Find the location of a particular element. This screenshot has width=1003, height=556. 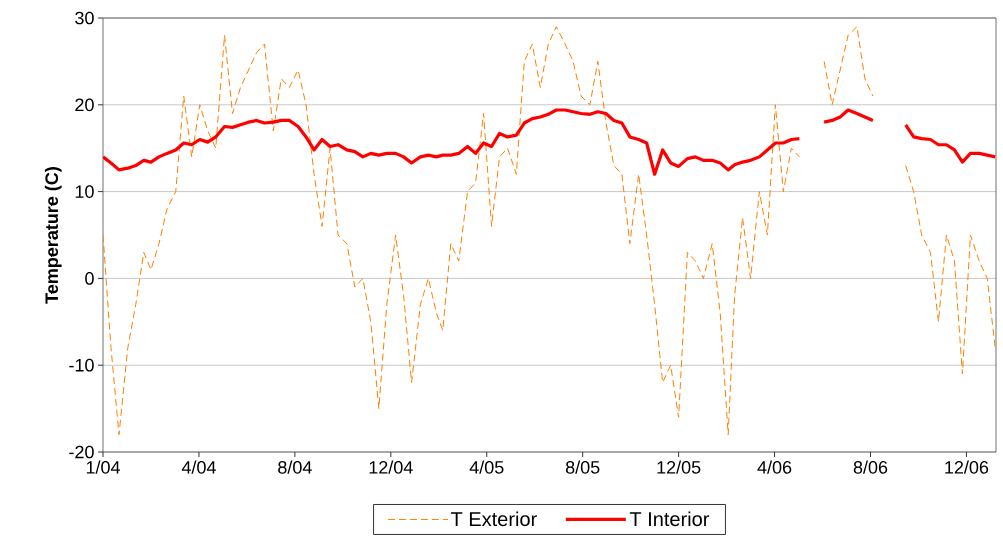

x-tick-label: 8/04 is located at coordinates (295, 467).